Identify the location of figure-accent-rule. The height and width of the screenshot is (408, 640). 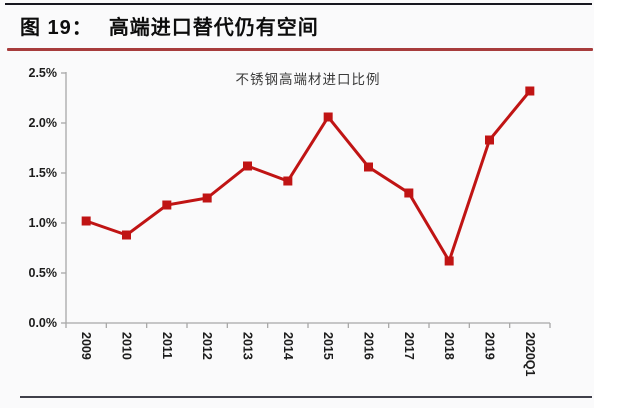
(300, 49).